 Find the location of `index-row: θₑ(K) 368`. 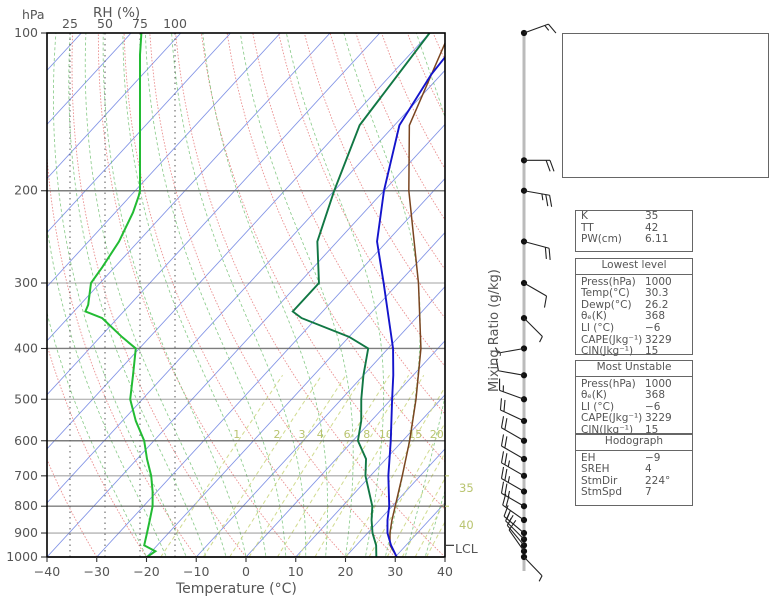

index-row: θₑ(K) 368 is located at coordinates (634, 396).